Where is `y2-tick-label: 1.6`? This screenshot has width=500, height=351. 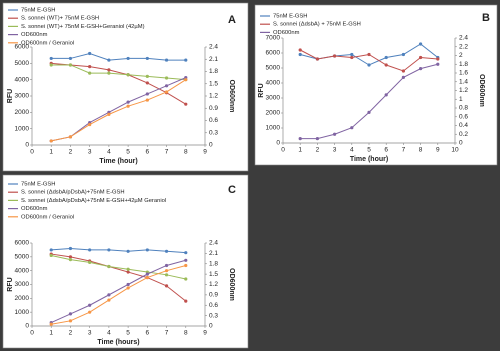 y2-tick-label: 1.6 is located at coordinates (463, 73).